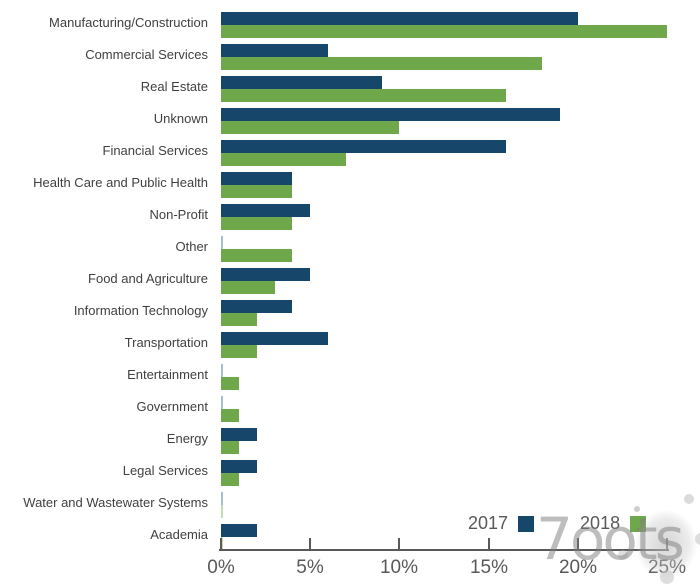 The height and width of the screenshot is (588, 700). I want to click on category-label: Food and Agriculture, so click(148, 278).